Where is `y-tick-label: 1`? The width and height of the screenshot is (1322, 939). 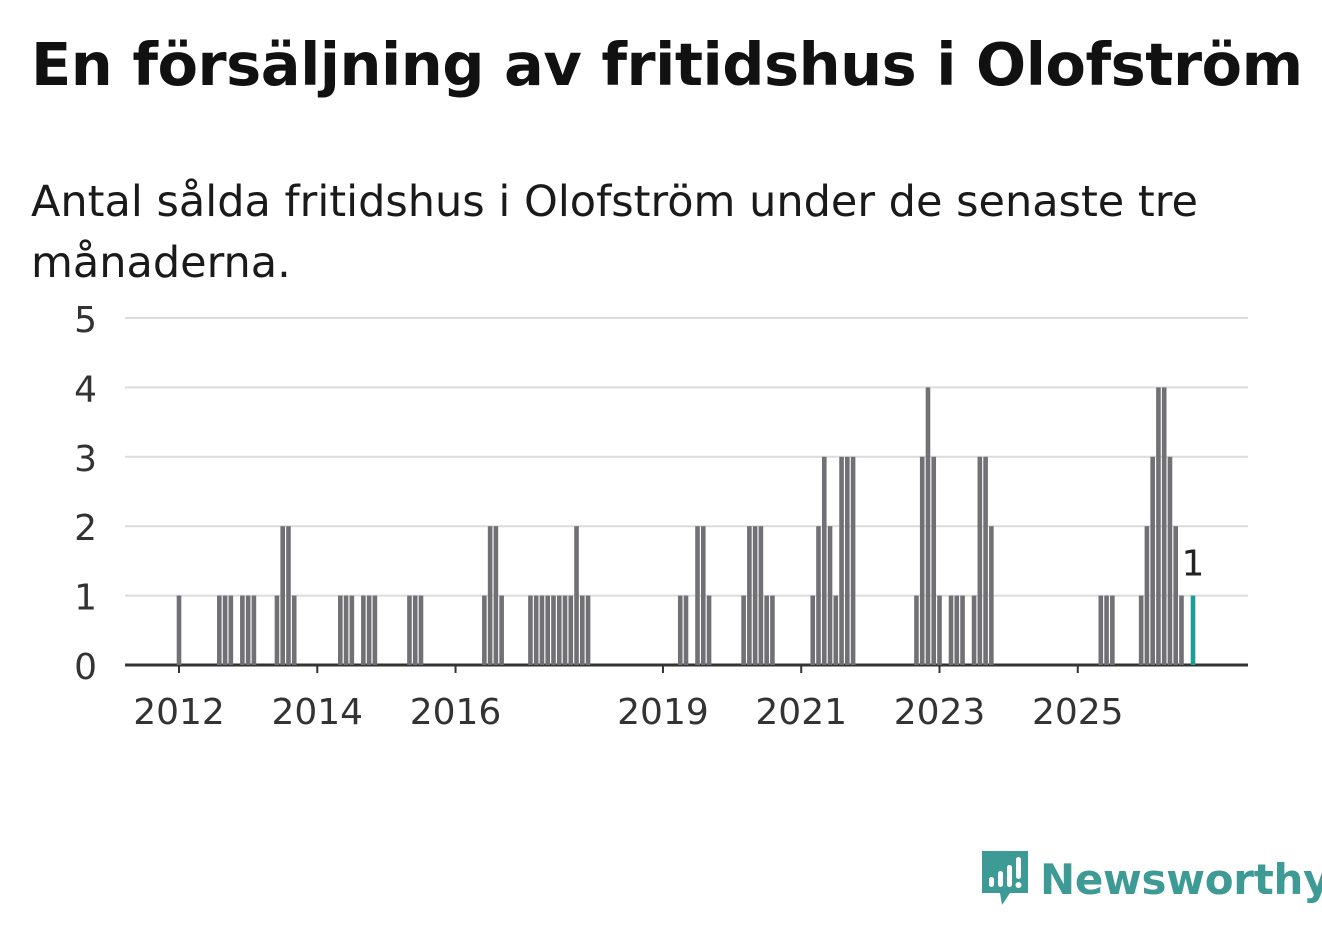 y-tick-label: 1 is located at coordinates (85, 598).